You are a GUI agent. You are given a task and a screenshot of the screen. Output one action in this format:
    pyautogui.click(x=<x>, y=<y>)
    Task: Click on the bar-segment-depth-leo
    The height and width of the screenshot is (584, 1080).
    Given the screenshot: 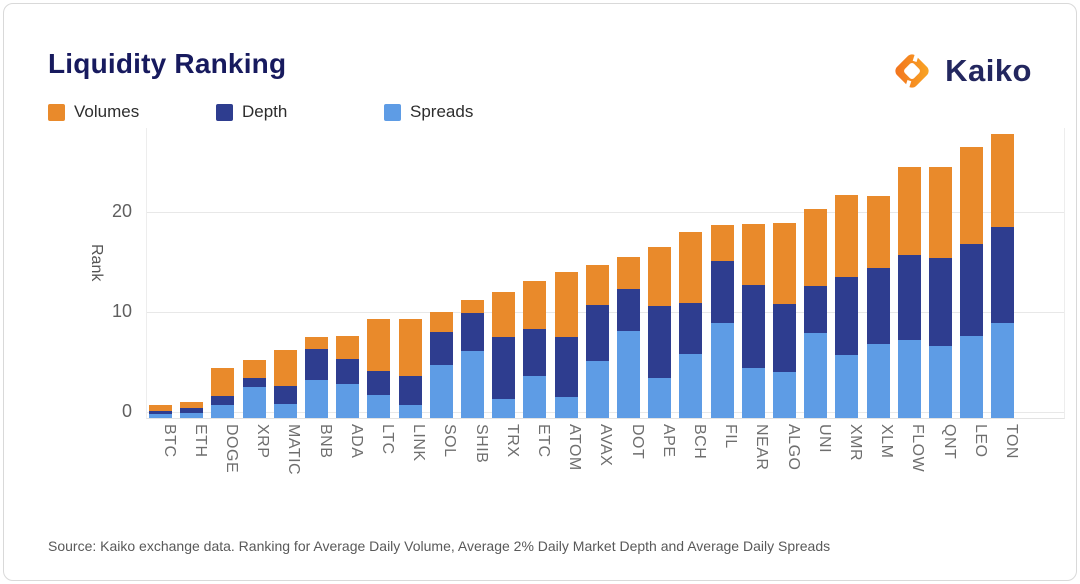 What is the action you would take?
    pyautogui.click(x=972, y=289)
    